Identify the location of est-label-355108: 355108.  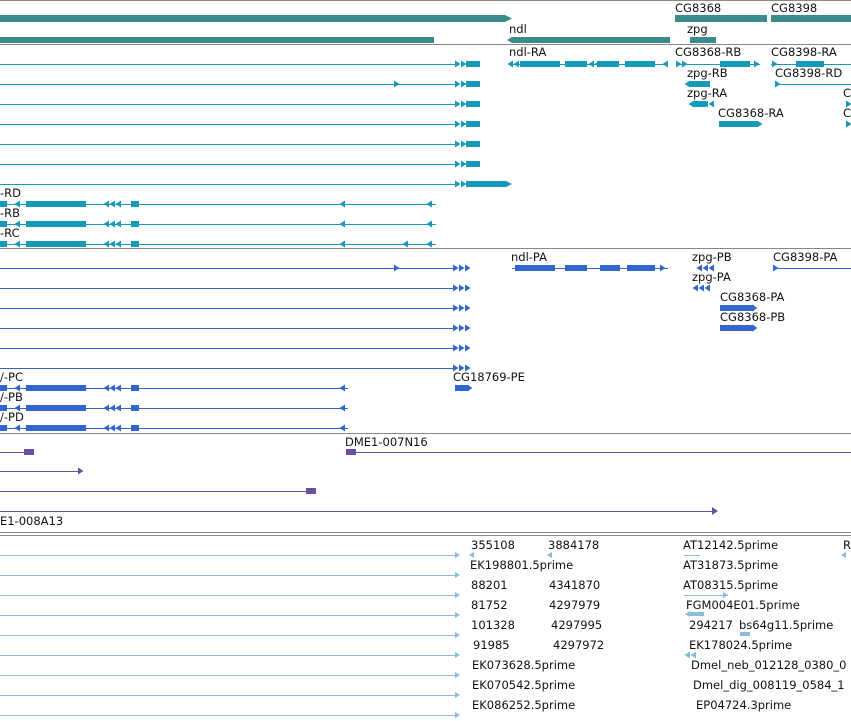
(493, 545).